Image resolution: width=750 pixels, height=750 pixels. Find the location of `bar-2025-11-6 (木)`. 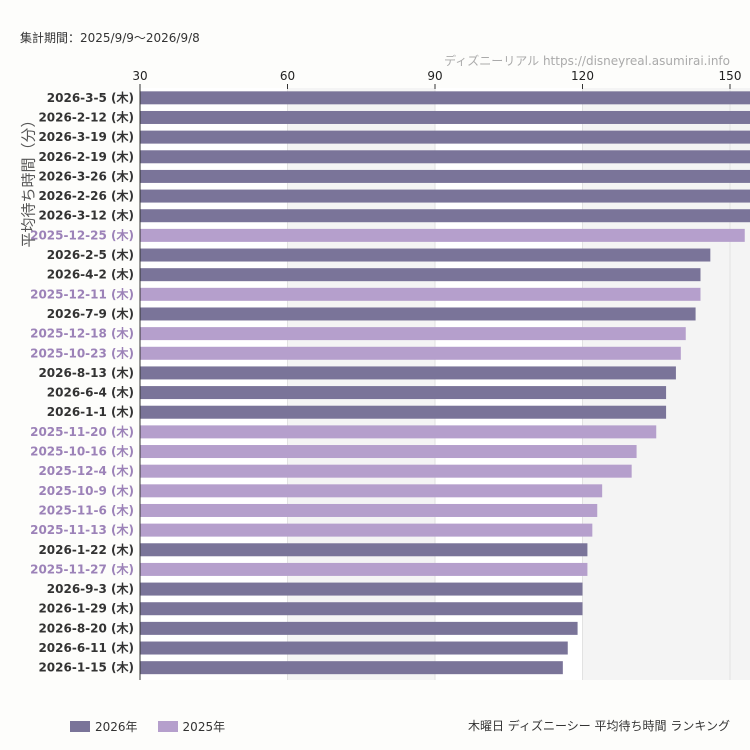

bar-2025-11-6 (木) is located at coordinates (369, 510).